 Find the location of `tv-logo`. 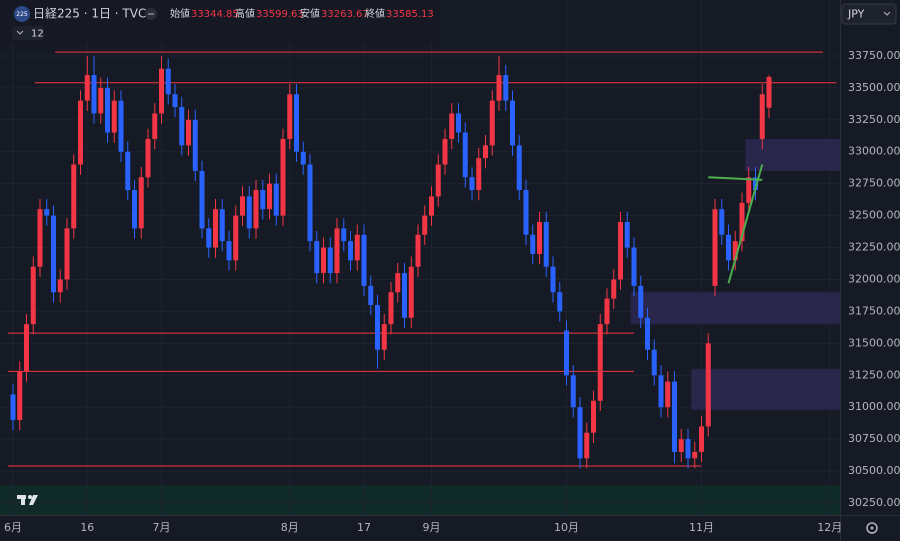

tv-logo is located at coordinates (27, 500).